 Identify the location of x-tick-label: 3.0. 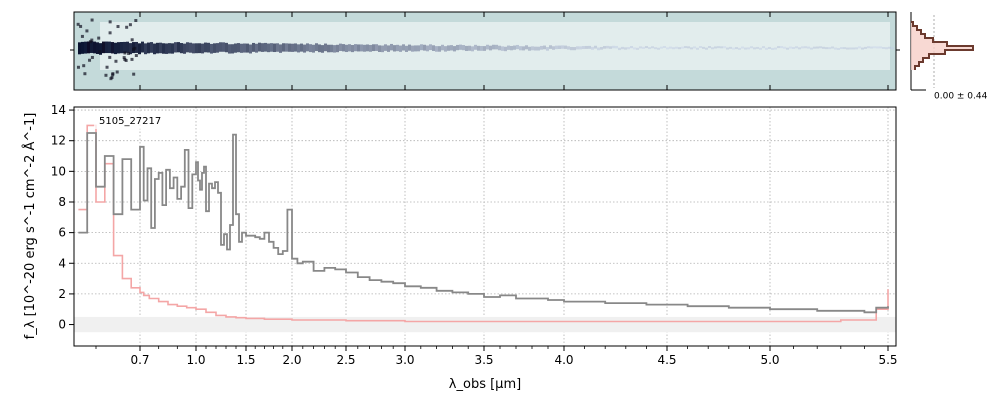
(404, 360).